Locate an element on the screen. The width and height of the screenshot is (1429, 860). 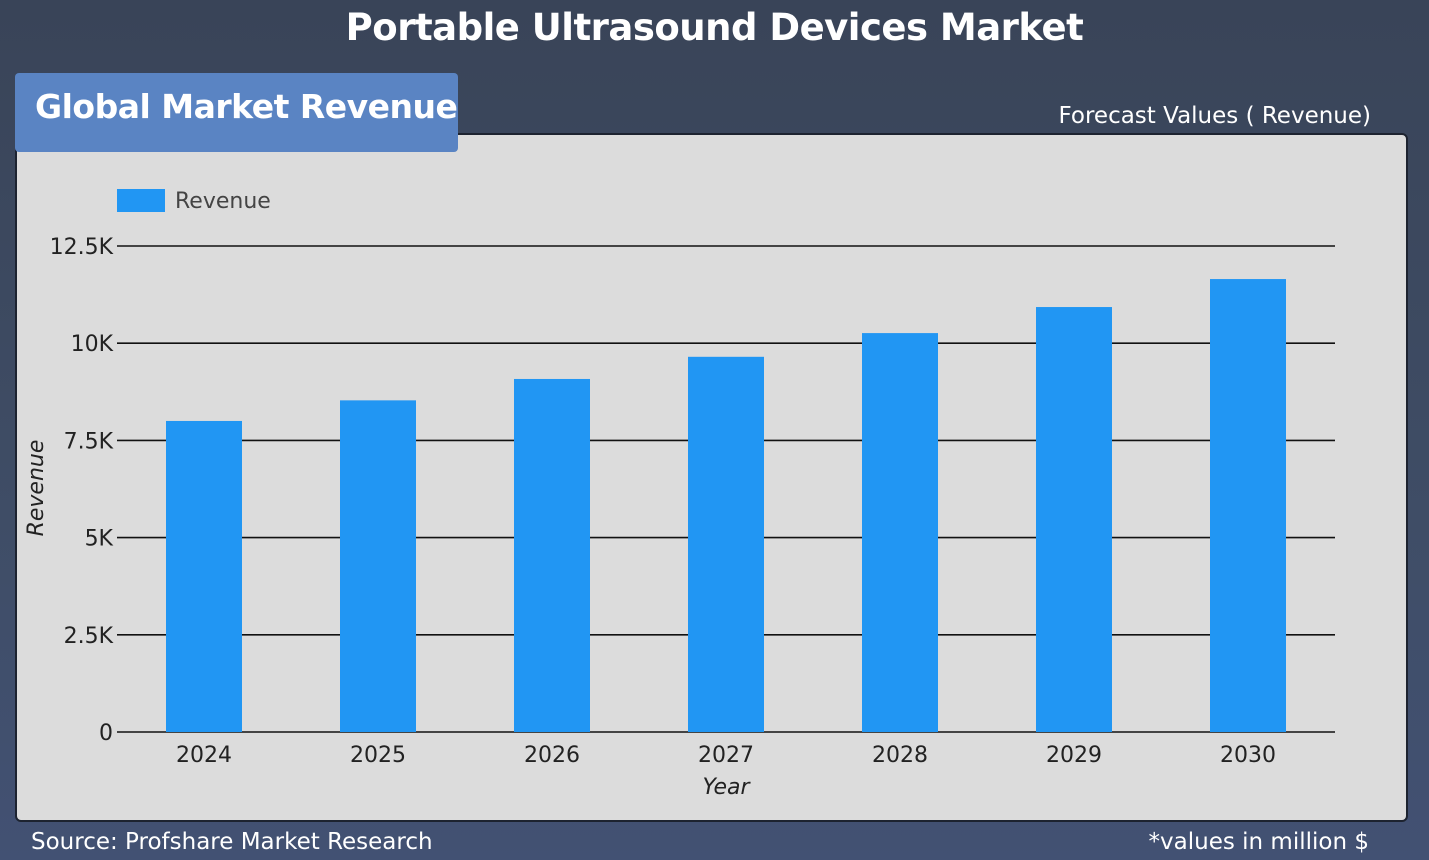
x-tick-label: 2029 is located at coordinates (1074, 755).